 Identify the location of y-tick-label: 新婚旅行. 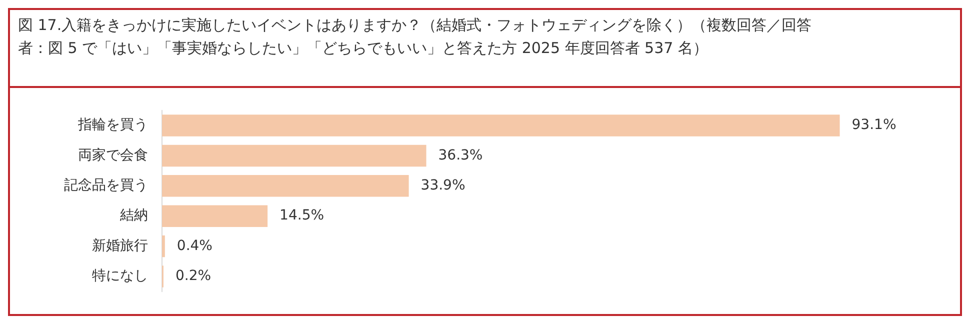
(120, 246).